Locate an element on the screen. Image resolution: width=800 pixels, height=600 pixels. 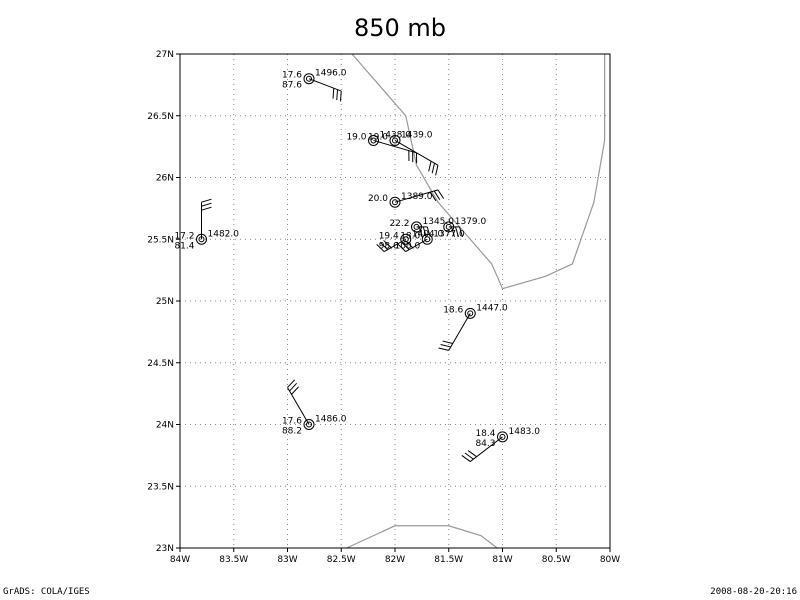
footer-credit: GrADS: COLA/IGES is located at coordinates (46, 592).